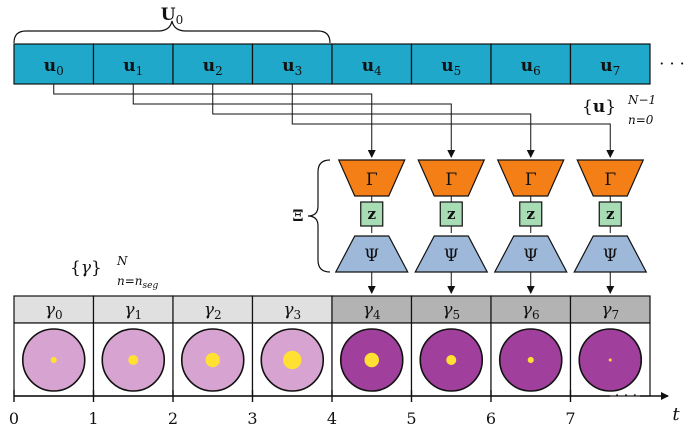 Image resolution: width=692 pixels, height=442 pixels. I want to click on encoder-label-4: Γ, so click(372, 180).